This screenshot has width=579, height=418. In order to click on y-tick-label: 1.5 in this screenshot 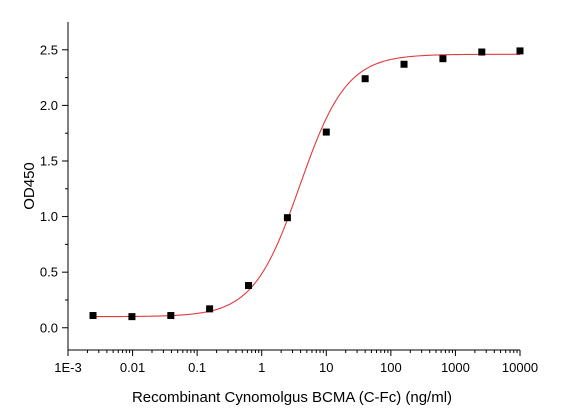, I will do `click(49, 160)`.